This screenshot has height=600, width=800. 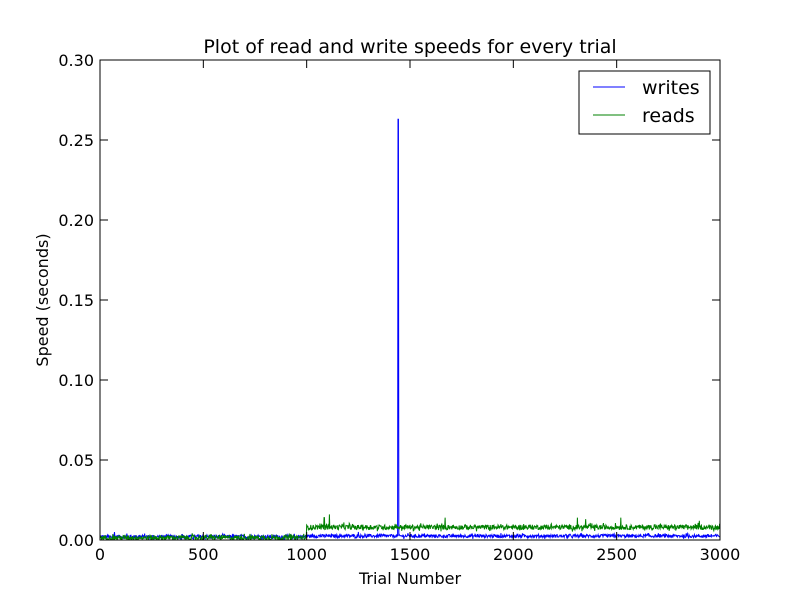 I want to click on y-tick-label: 0.20, so click(x=76, y=220).